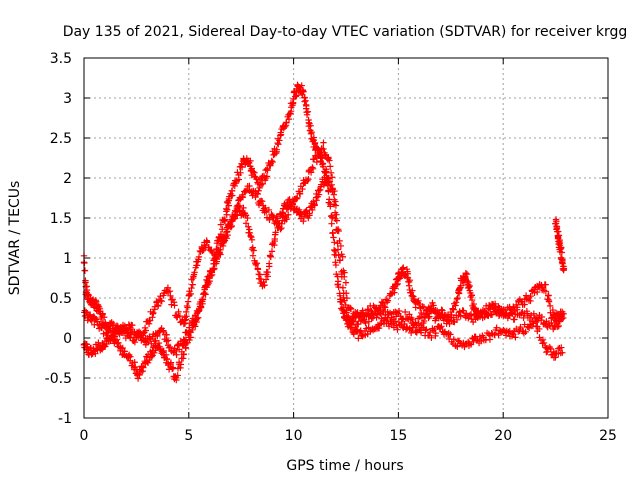 Image resolution: width=640 pixels, height=480 pixels. I want to click on y-axis-label: SDTVAR / TECUs, so click(15, 238).